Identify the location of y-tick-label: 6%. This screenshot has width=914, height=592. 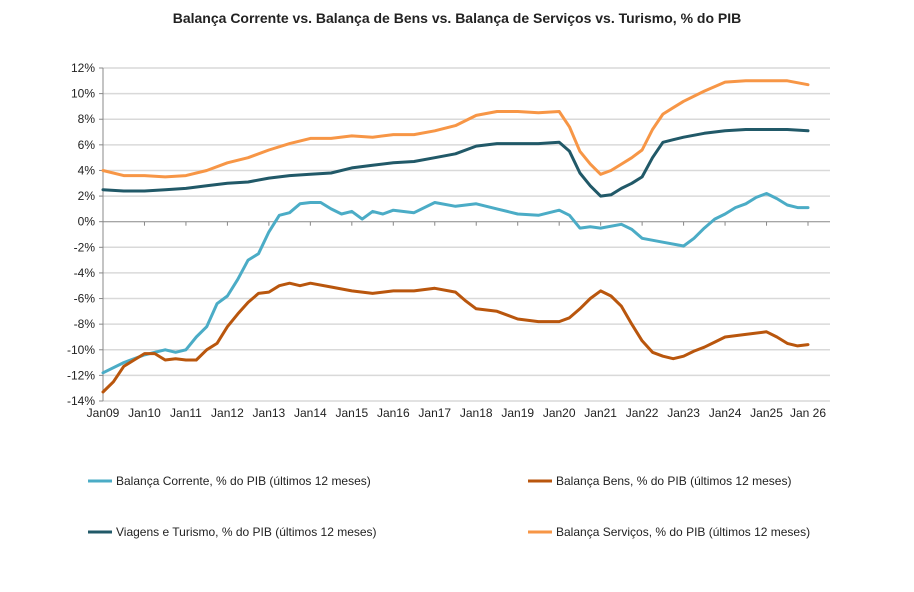
(87, 145).